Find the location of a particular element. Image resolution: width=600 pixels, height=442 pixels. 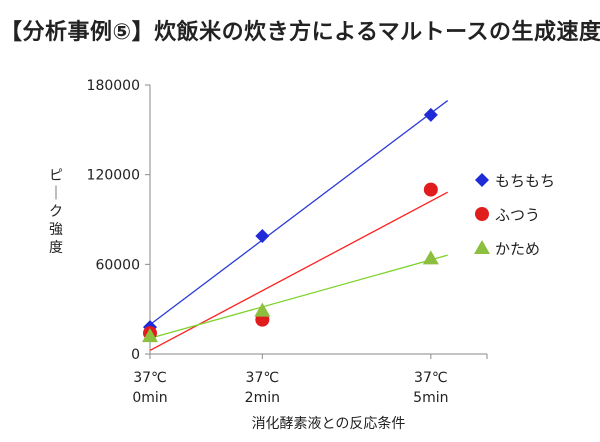

x-tick-label: 0min is located at coordinates (149, 398).